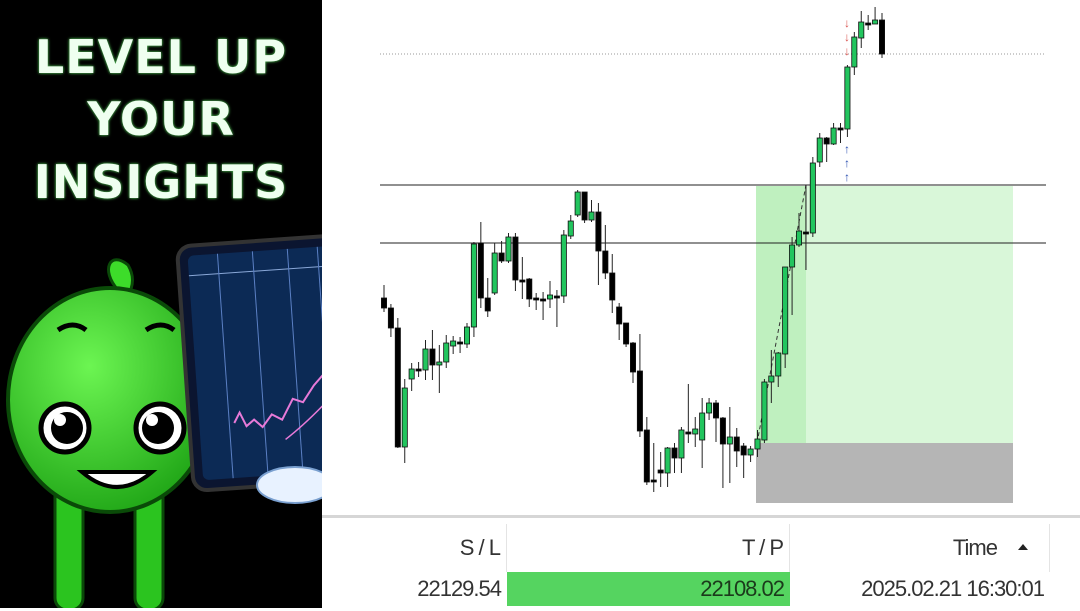 The image size is (1080, 611). I want to click on header-sl: S / L, so click(414, 548).